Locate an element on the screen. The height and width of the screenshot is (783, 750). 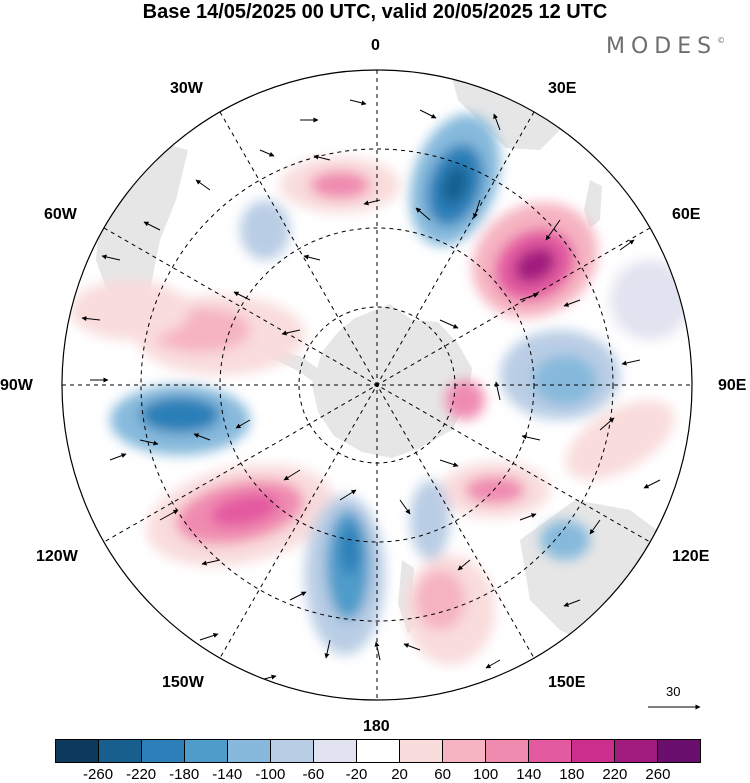
colorbar is located at coordinates (378, 751).